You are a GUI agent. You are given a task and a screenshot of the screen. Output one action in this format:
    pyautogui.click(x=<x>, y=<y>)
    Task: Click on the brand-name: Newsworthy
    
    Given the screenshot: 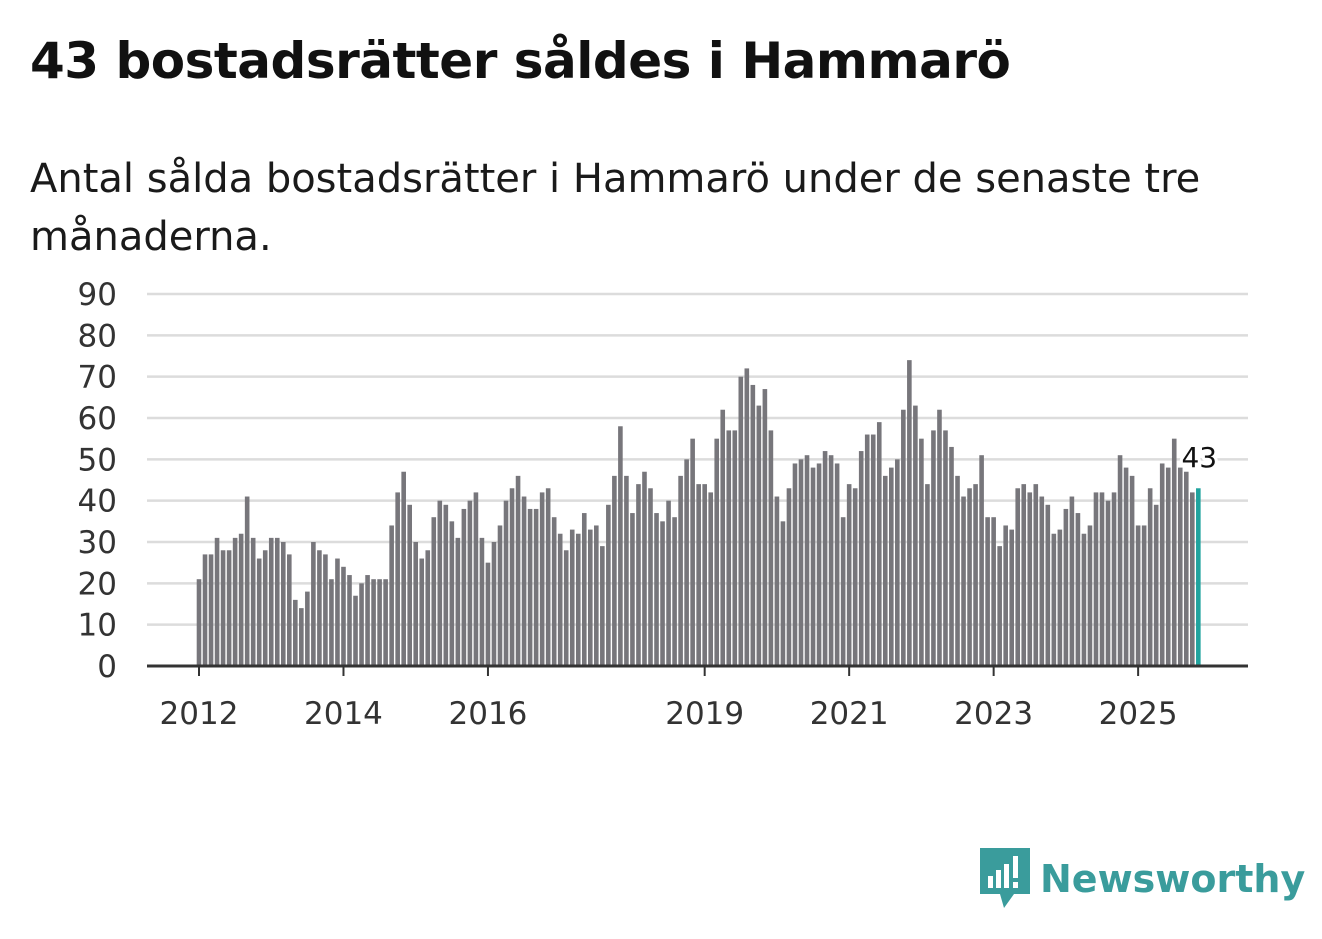 What is the action you would take?
    pyautogui.click(x=1173, y=879)
    